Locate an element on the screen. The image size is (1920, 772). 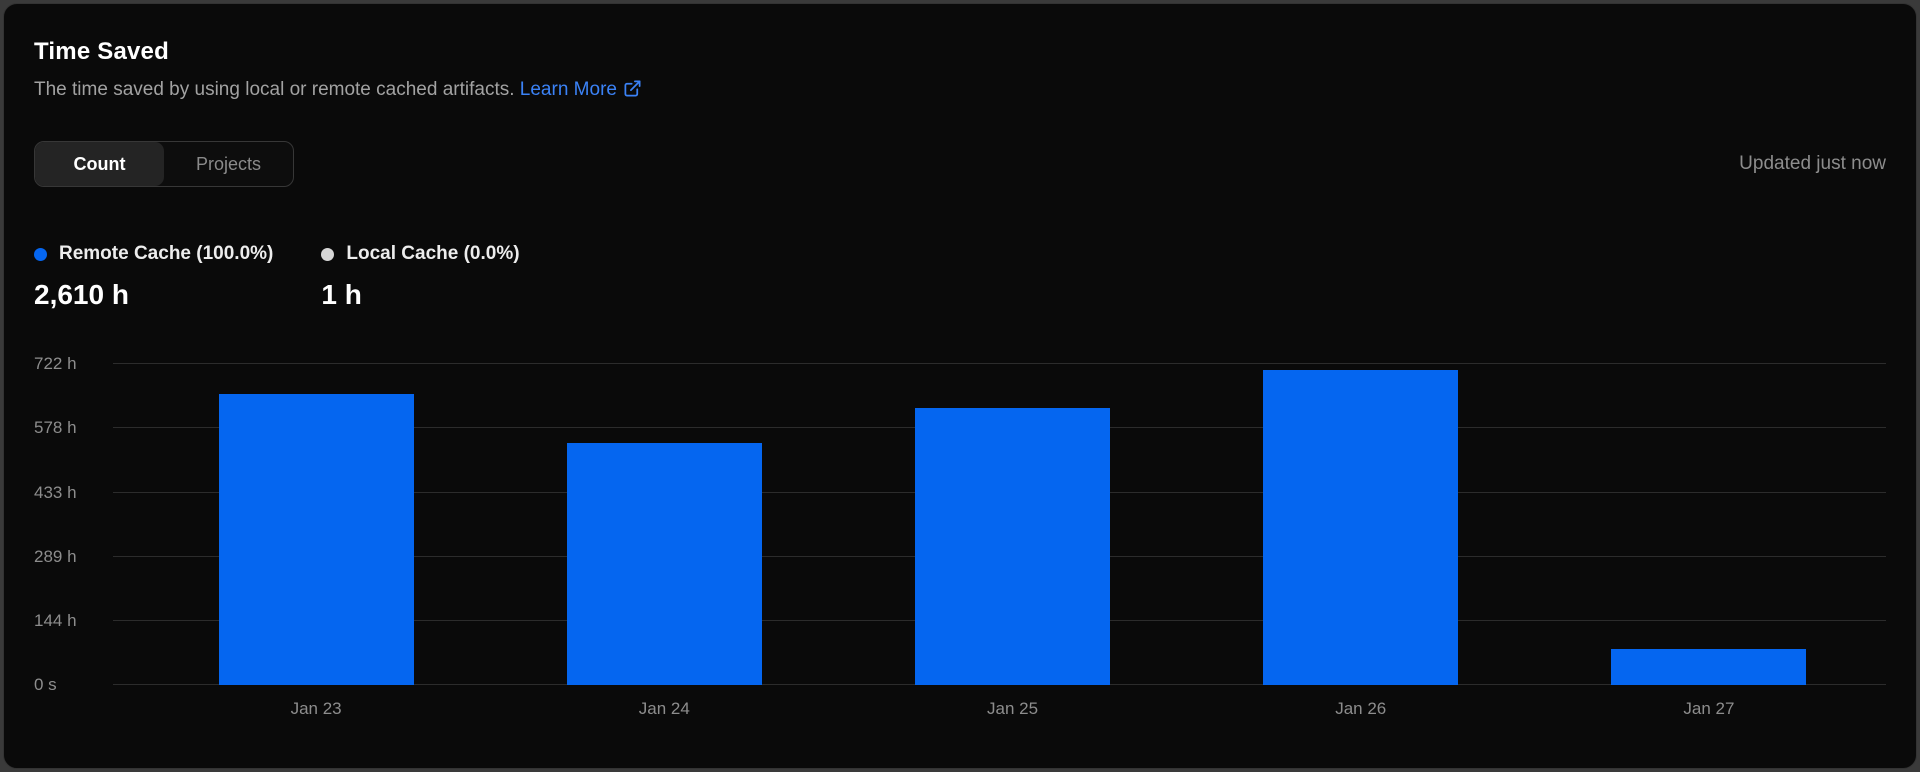
y-axis-tick-label: 578 h is located at coordinates (55, 428).